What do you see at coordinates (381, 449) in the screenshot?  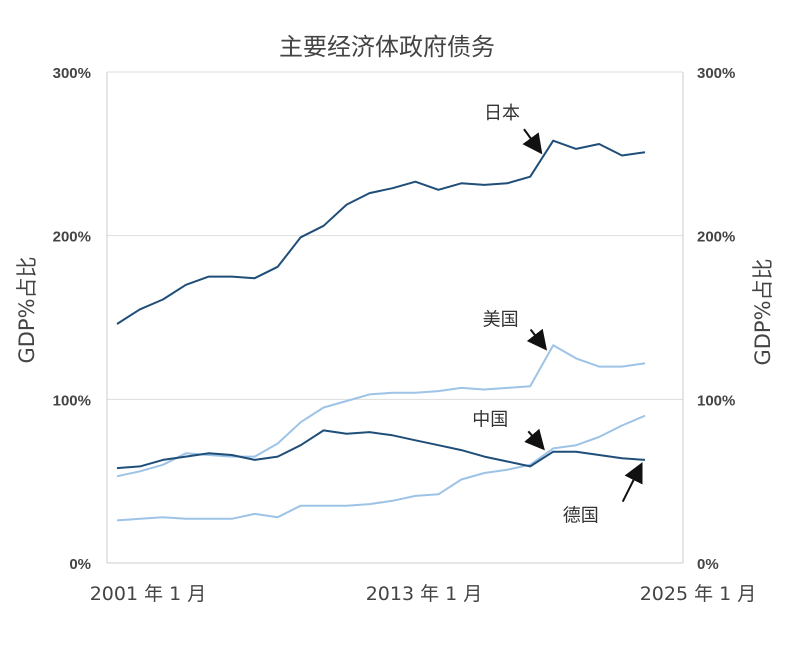 I see `series-line-德国` at bounding box center [381, 449].